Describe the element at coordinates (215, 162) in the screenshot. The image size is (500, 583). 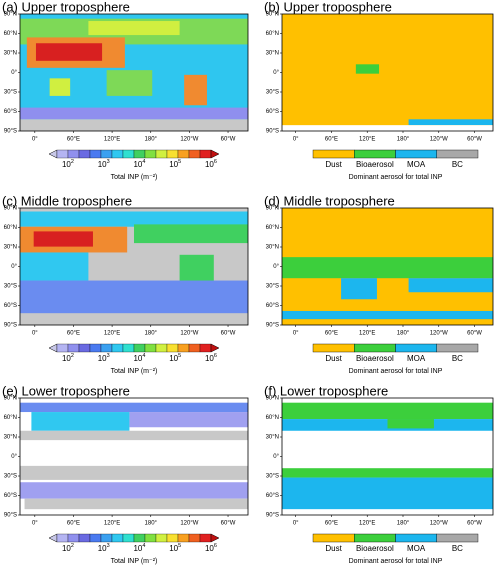
I see `tick-exp: 6` at that location.